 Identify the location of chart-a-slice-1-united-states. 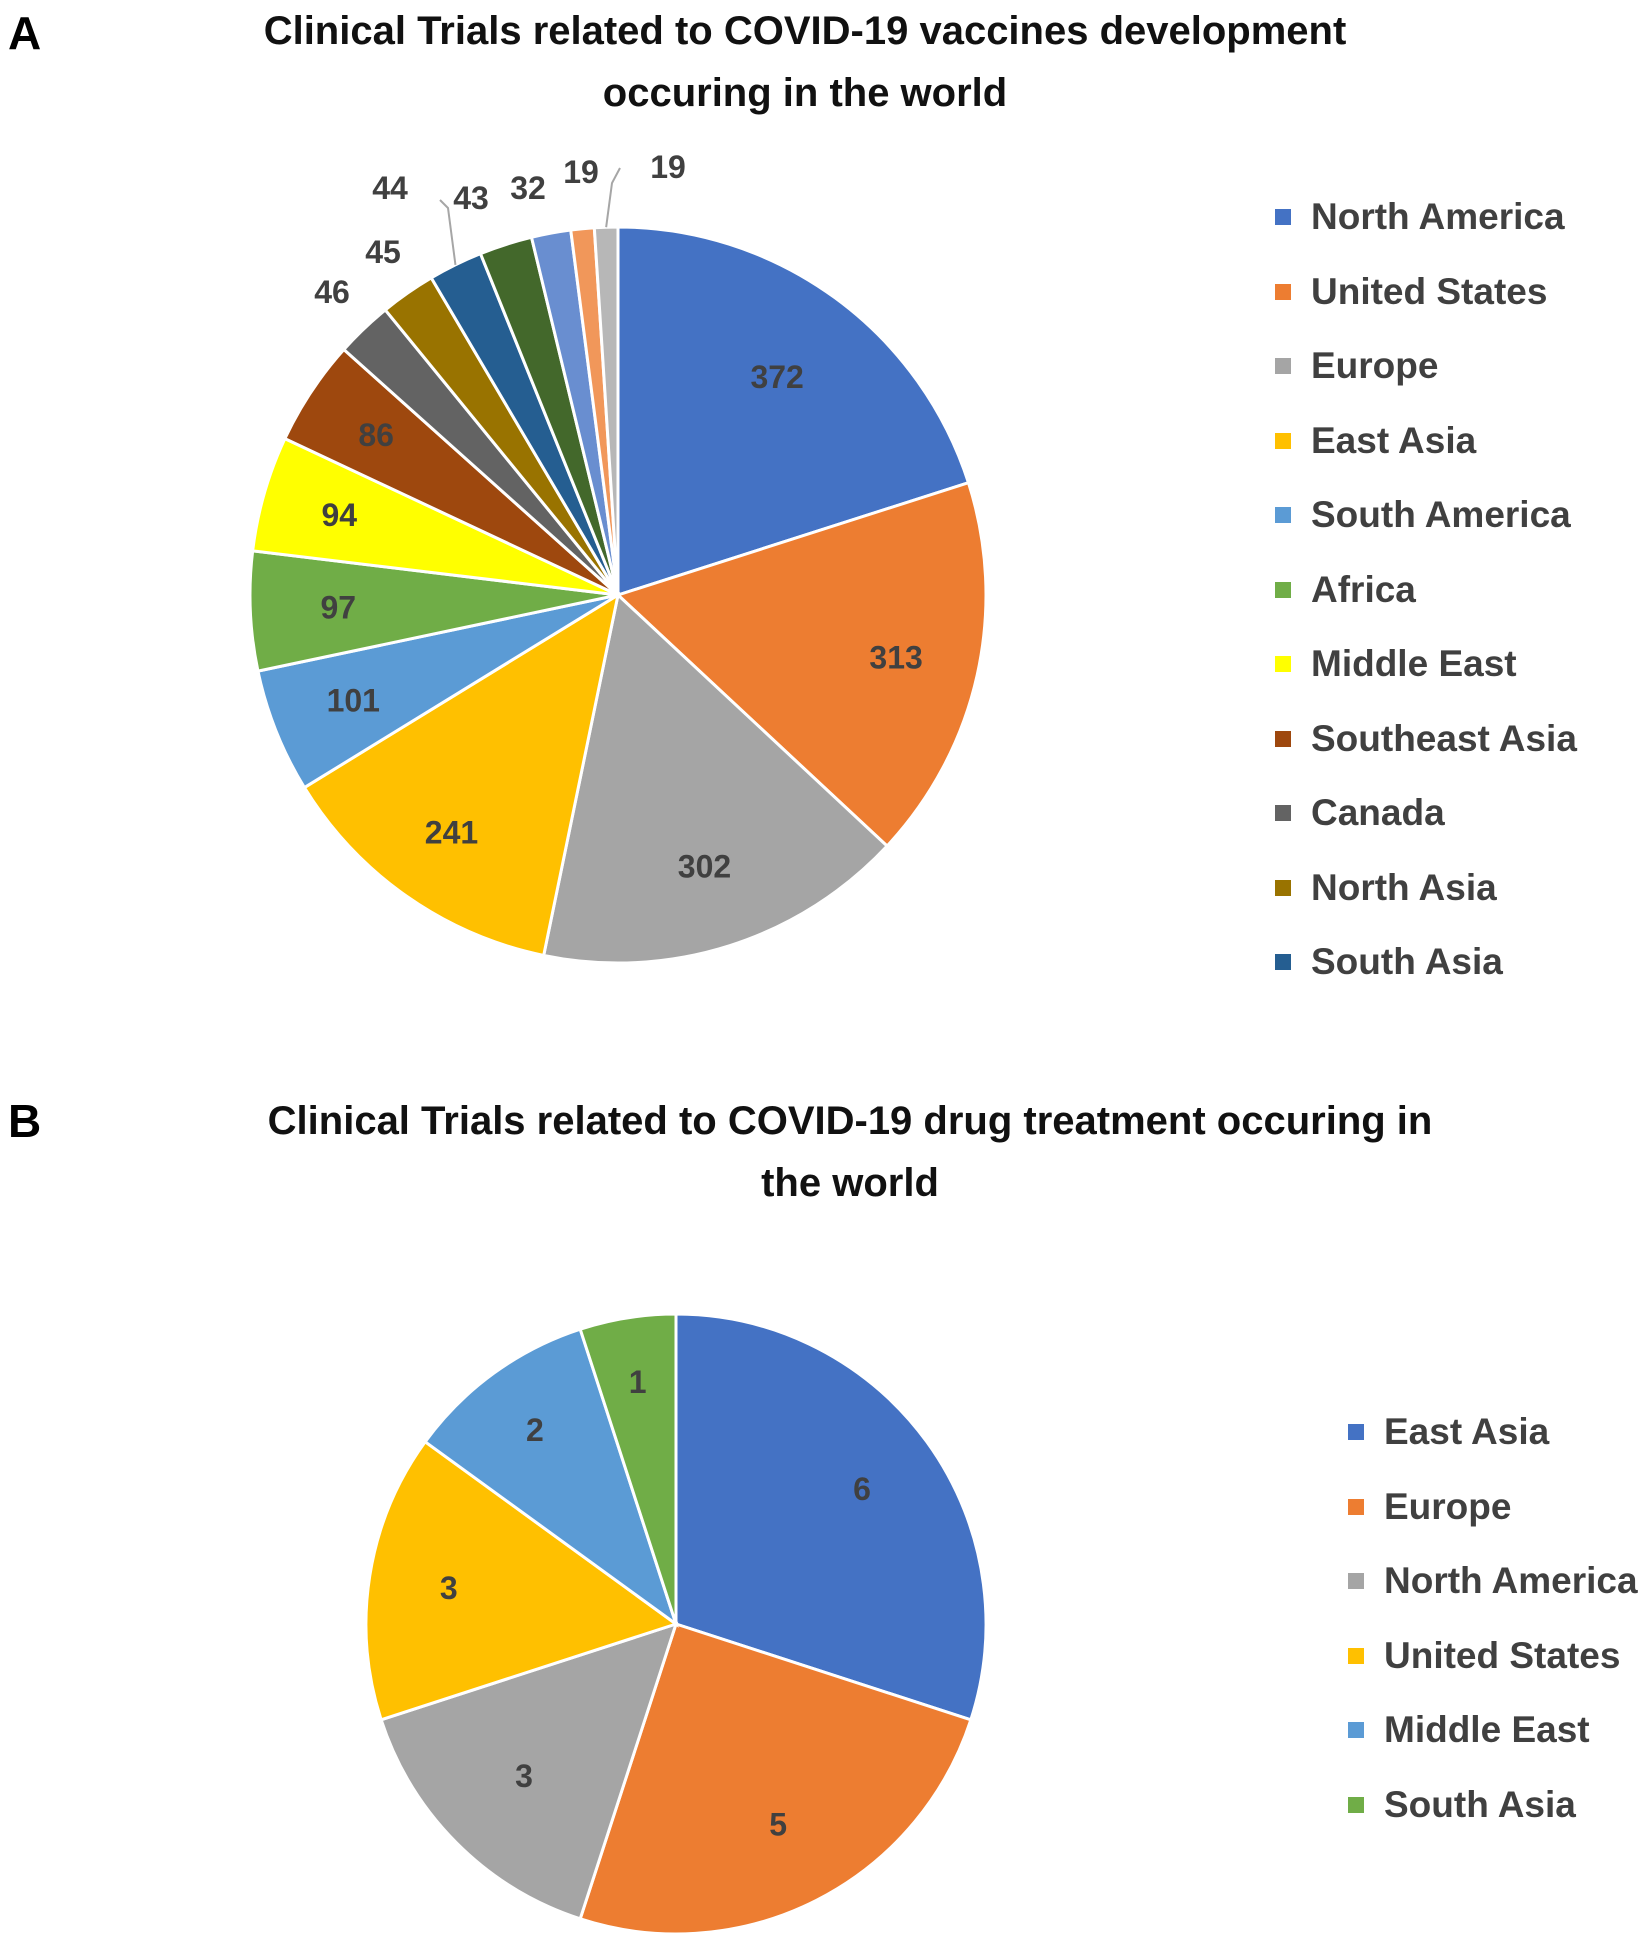
(801, 664).